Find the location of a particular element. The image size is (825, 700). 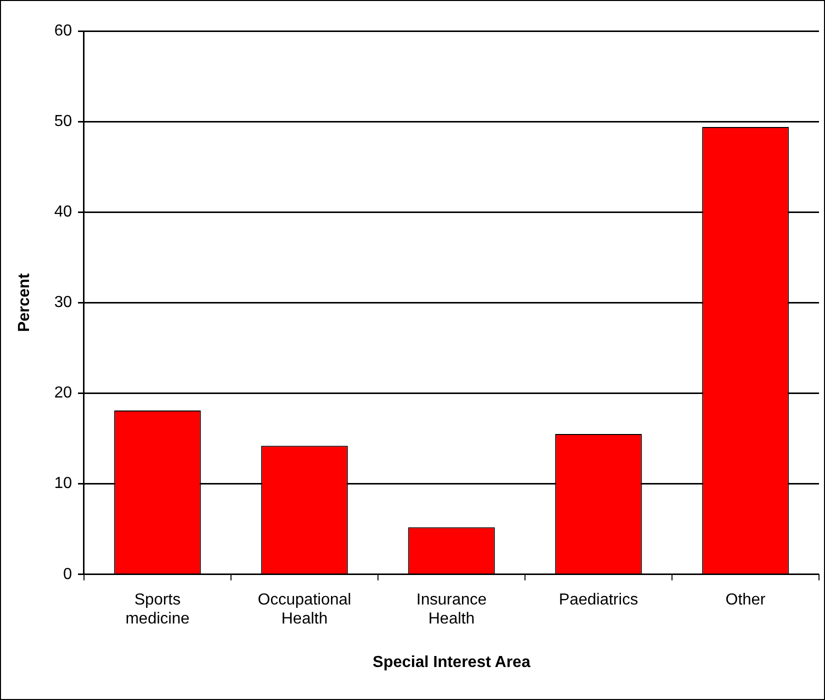

y-tick-label: 0 is located at coordinates (67, 574).